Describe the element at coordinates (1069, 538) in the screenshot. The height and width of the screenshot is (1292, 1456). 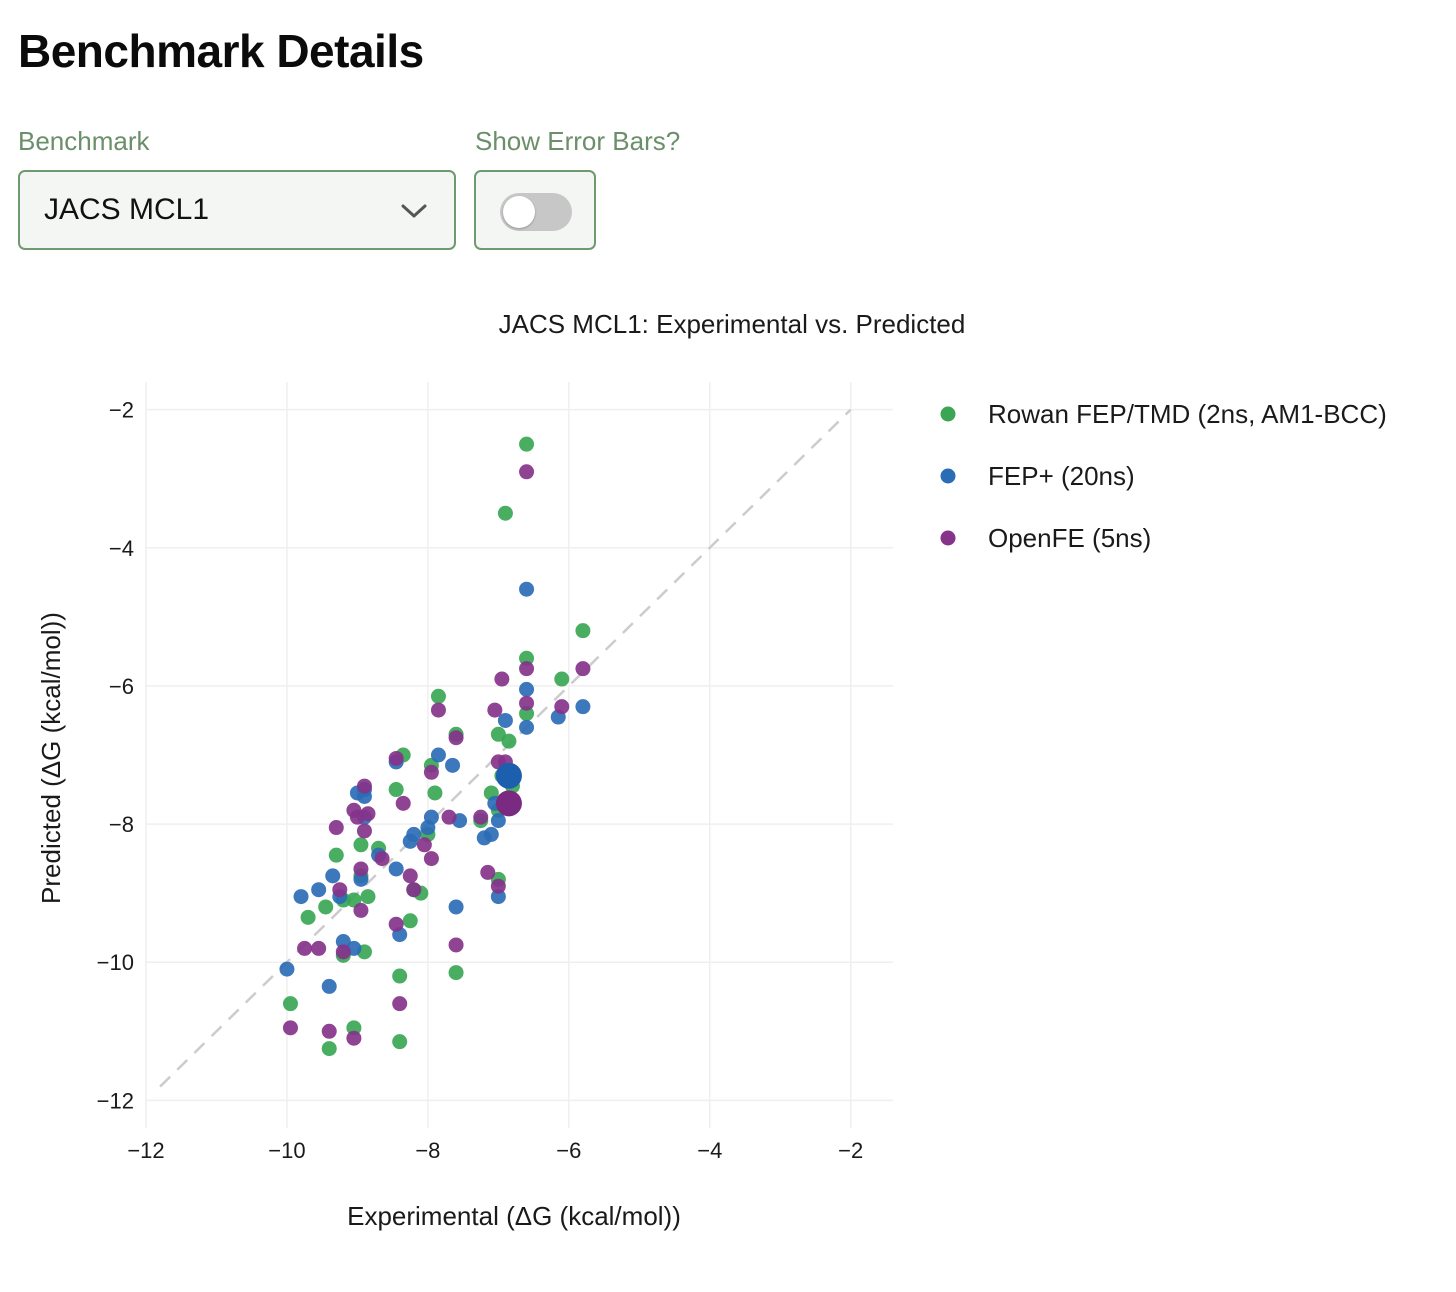
I see `legend-label: OpenFE (5ns)` at that location.